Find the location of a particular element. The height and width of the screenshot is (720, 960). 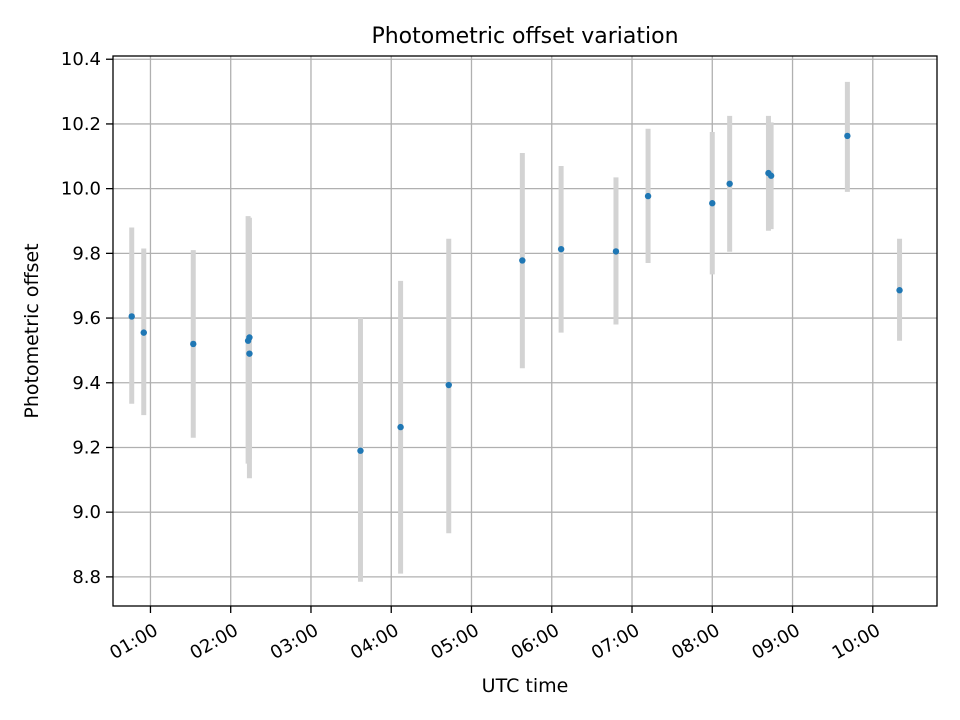

y-tick-label: 9.8 is located at coordinates (86, 253).